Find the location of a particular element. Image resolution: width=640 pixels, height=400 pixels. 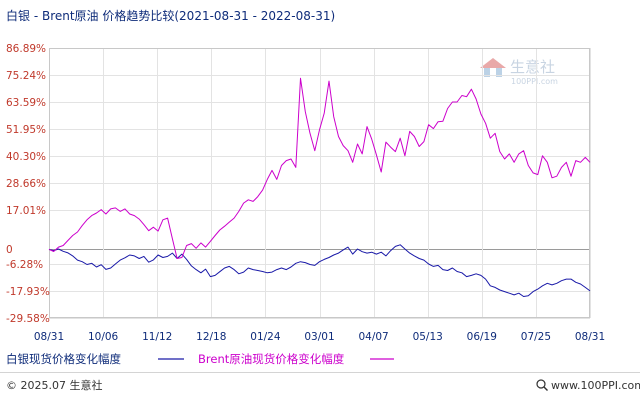

x-tick-label: 01/24 is located at coordinates (265, 337).